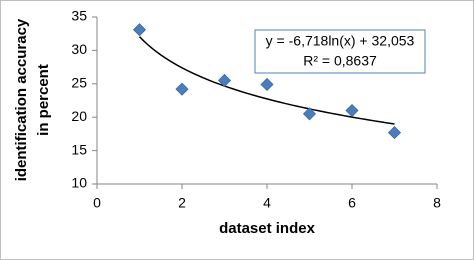 This screenshot has width=474, height=260. I want to click on x-tick-label: 8, so click(437, 203).